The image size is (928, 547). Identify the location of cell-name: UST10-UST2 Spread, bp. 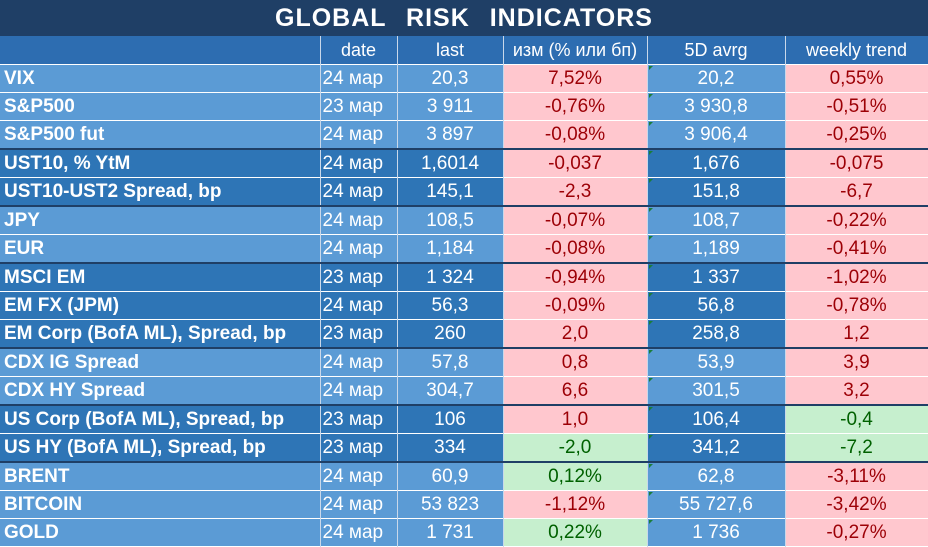
(160, 192).